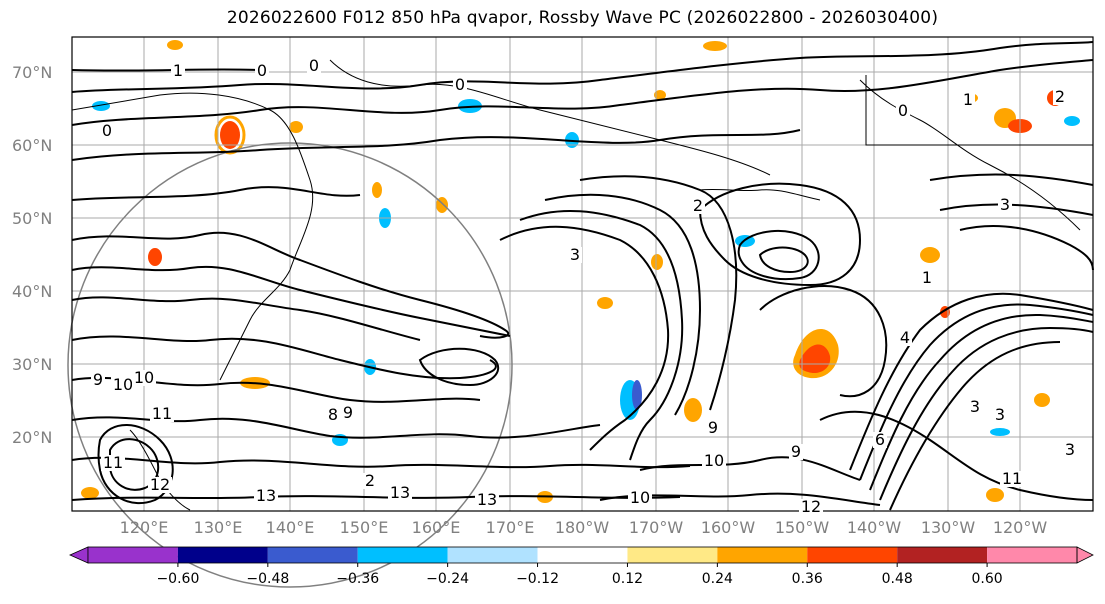 Image resolution: width=1105 pixels, height=604 pixels. I want to click on lon-label: 140°W, so click(874, 527).